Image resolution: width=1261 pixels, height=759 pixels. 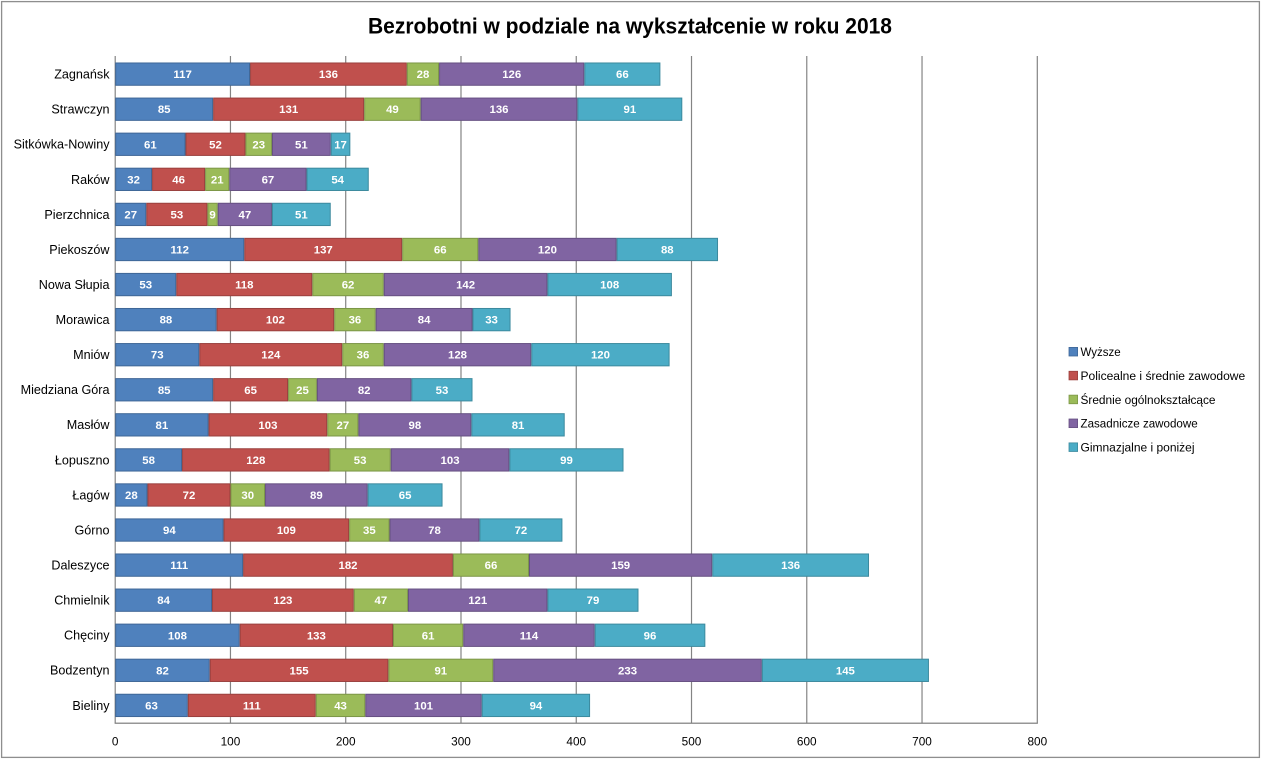 What do you see at coordinates (286, 531) in the screenshot?
I see `svg-text: 109` at bounding box center [286, 531].